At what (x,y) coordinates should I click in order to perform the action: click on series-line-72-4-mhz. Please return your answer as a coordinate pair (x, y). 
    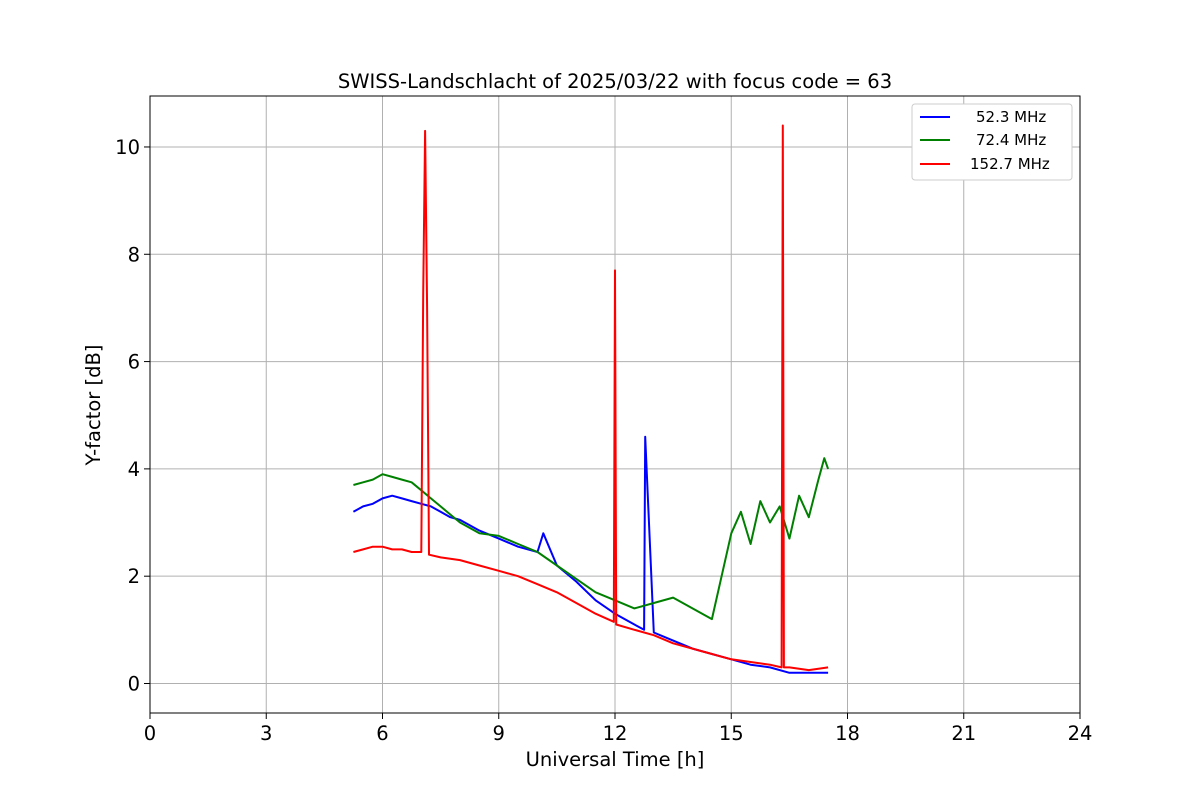
    Looking at the image, I should click on (591, 539).